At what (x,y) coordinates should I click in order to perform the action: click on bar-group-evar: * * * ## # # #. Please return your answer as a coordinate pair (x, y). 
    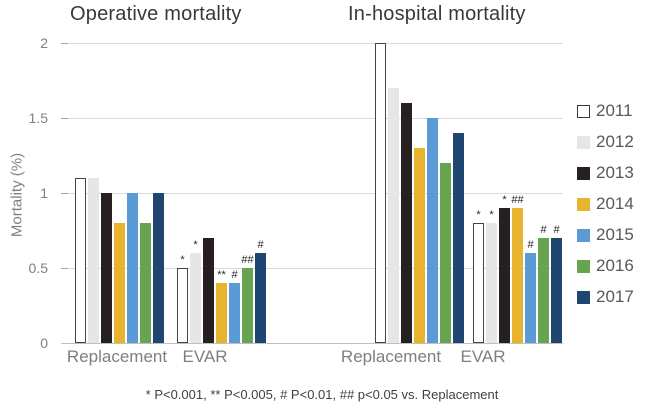
    Looking at the image, I should click on (517, 268).